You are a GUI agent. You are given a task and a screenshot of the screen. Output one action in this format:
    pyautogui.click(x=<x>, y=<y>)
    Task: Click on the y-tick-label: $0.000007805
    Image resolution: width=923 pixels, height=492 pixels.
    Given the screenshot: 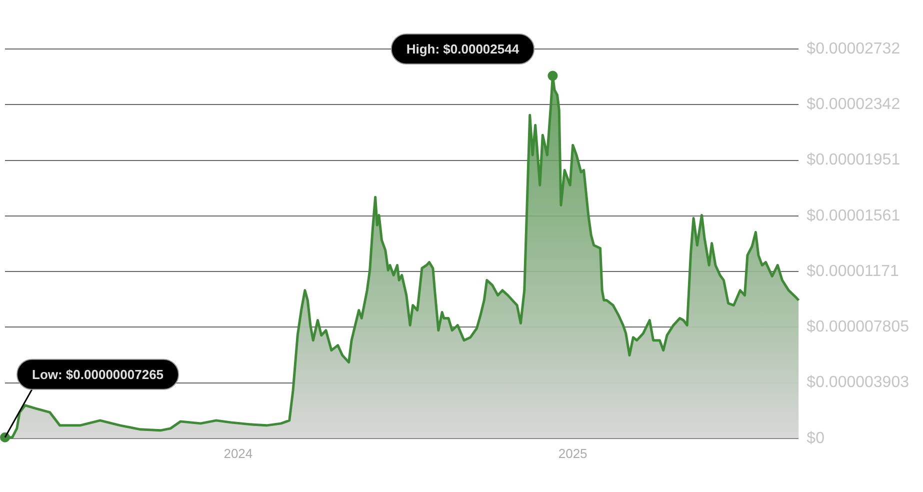 What is the action you would take?
    pyautogui.click(x=858, y=327)
    